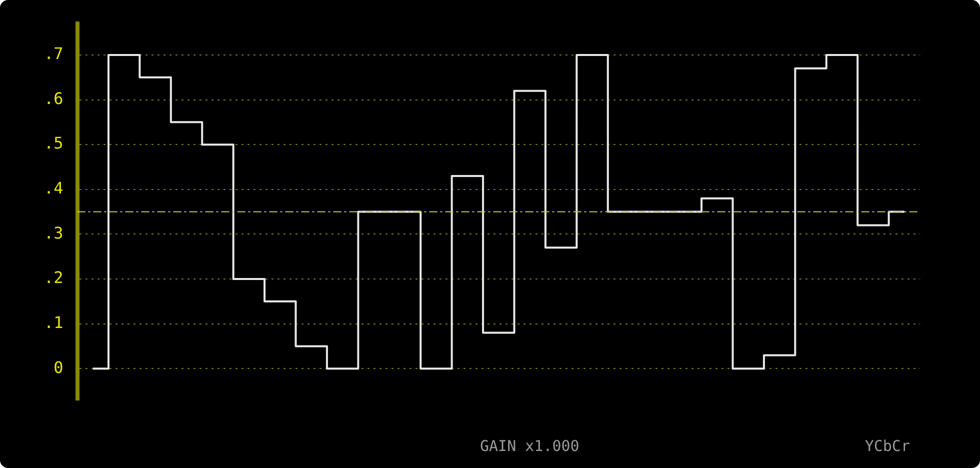 The image size is (980, 468). Describe the element at coordinates (887, 446) in the screenshot. I see `text: YCbCr` at that location.